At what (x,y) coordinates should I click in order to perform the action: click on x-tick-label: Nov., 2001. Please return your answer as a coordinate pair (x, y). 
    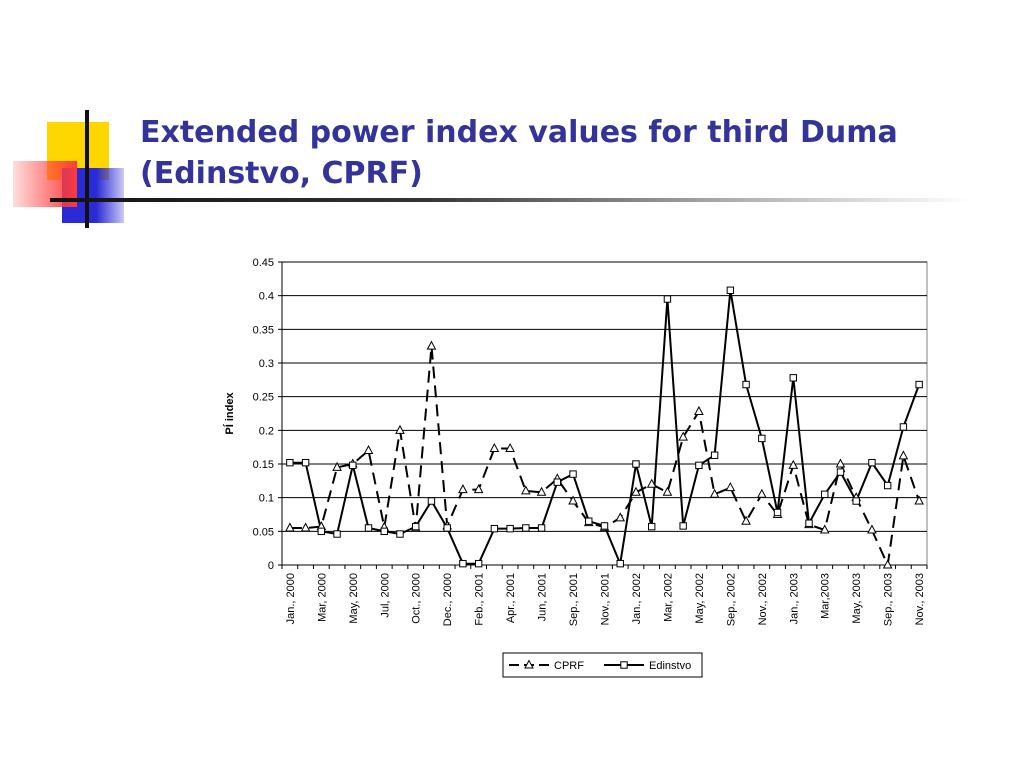
    Looking at the image, I should click on (606, 599).